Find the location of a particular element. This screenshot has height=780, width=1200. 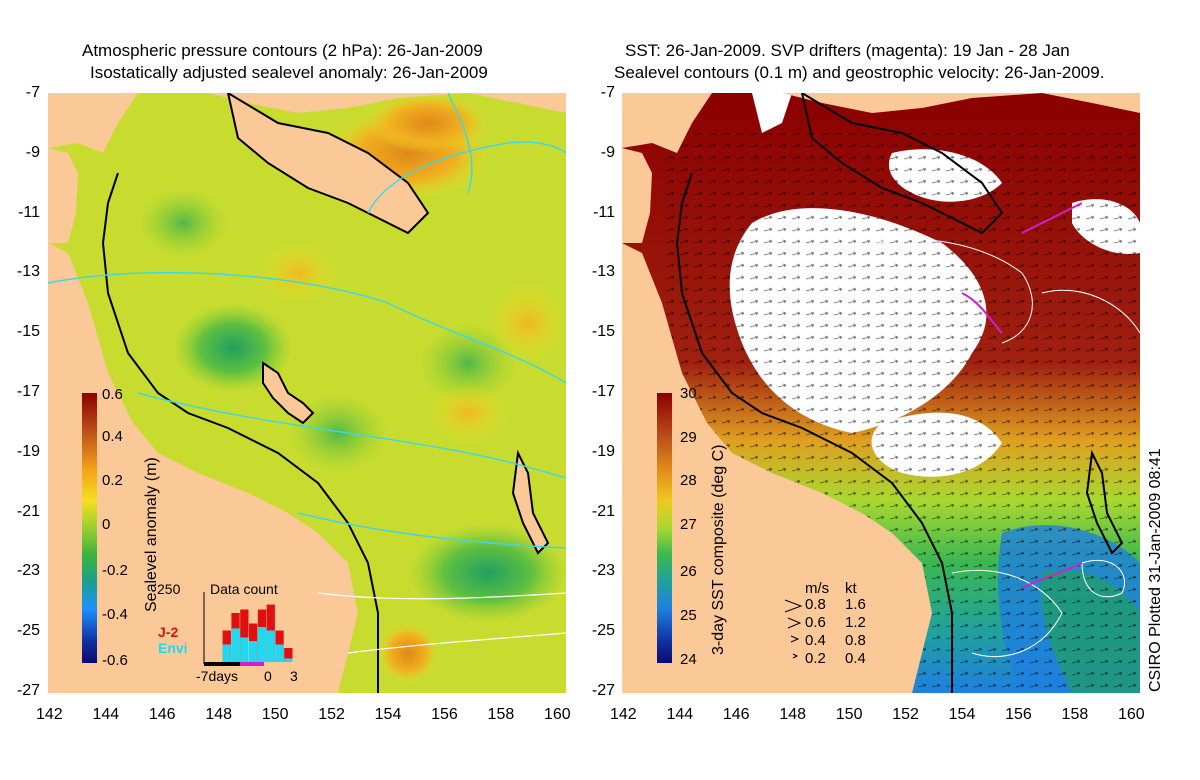

velocity-legend-ms-0: 0.8 is located at coordinates (815, 604).